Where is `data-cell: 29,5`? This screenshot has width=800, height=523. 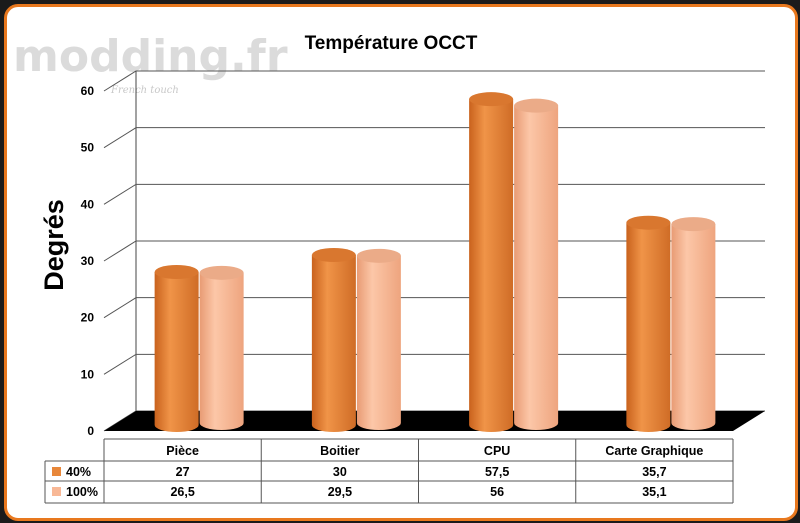
data-cell: 29,5 is located at coordinates (340, 492).